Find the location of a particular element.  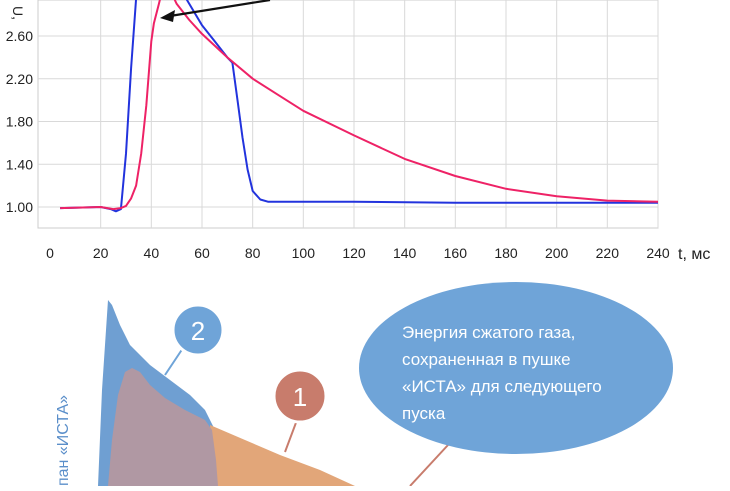

bubble-1-label: 1 is located at coordinates (300, 397).